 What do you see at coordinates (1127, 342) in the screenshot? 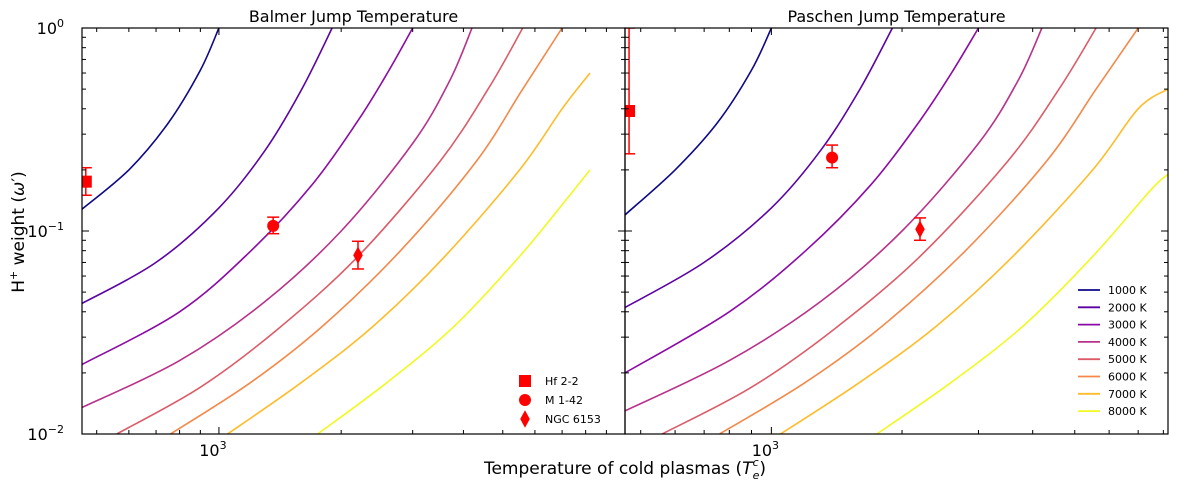
I see `legend-label: 4000 K` at bounding box center [1127, 342].